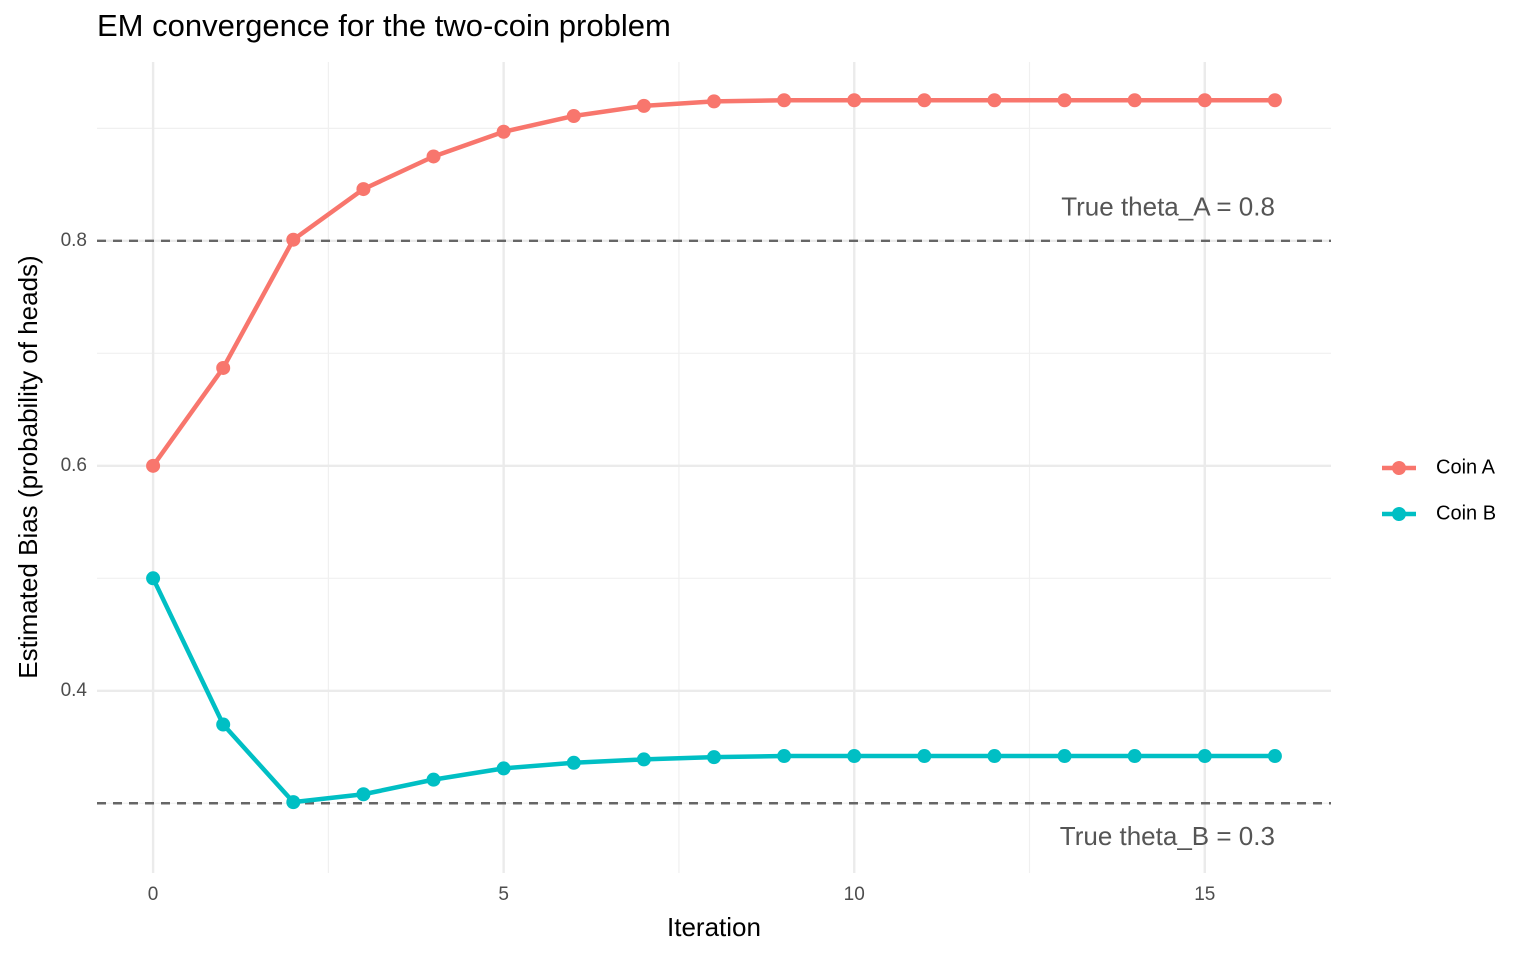 Image resolution: width=1536 pixels, height=965 pixels. Describe the element at coordinates (1466, 513) in the screenshot. I see `legend-label: Coin B` at that location.